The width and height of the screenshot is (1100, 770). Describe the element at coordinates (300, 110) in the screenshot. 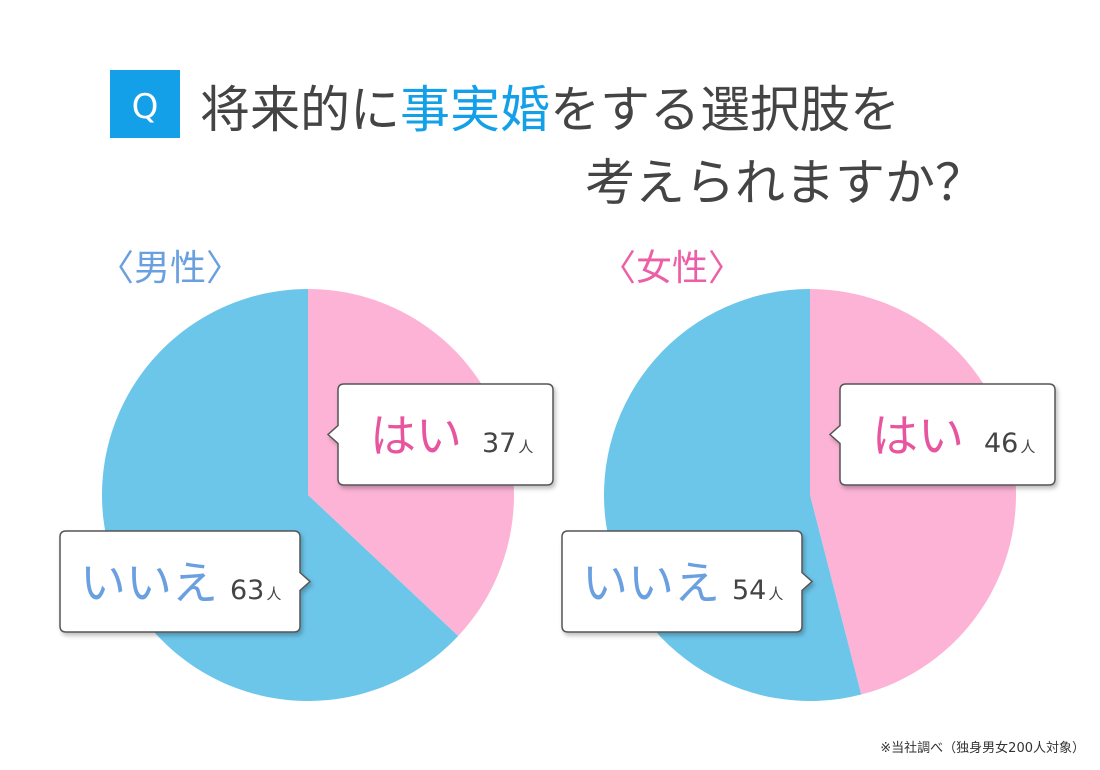

I see `title-part: 将来的に` at that location.